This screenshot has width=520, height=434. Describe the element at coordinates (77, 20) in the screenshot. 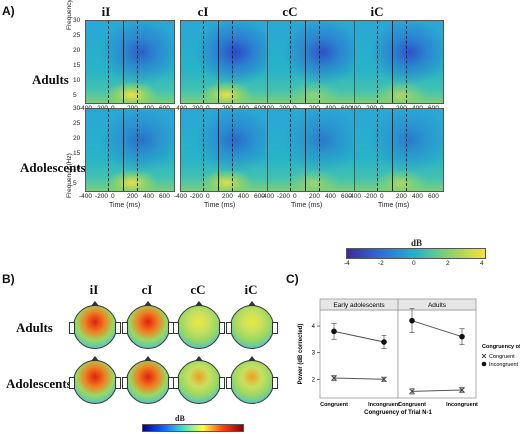

I see `tf-ytick-label: 30` at that location.